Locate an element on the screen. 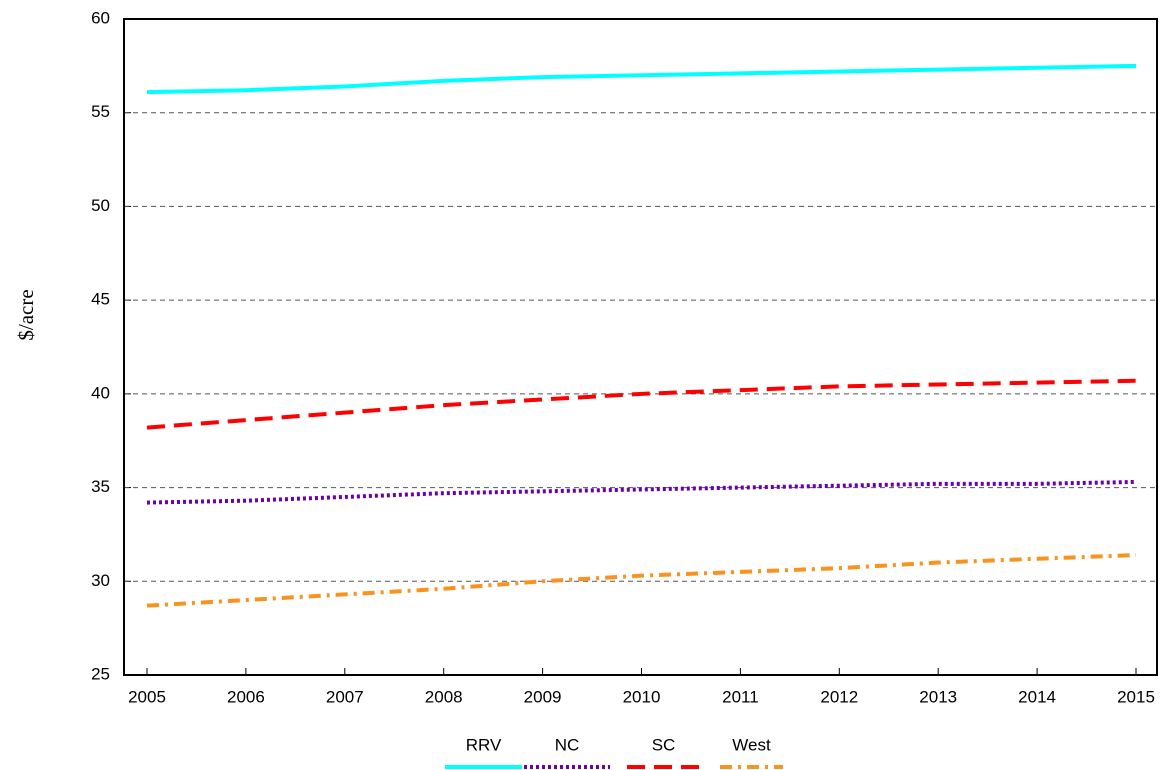 Image resolution: width=1164 pixels, height=770 pixels. x-tick-label: 2008 is located at coordinates (444, 696).